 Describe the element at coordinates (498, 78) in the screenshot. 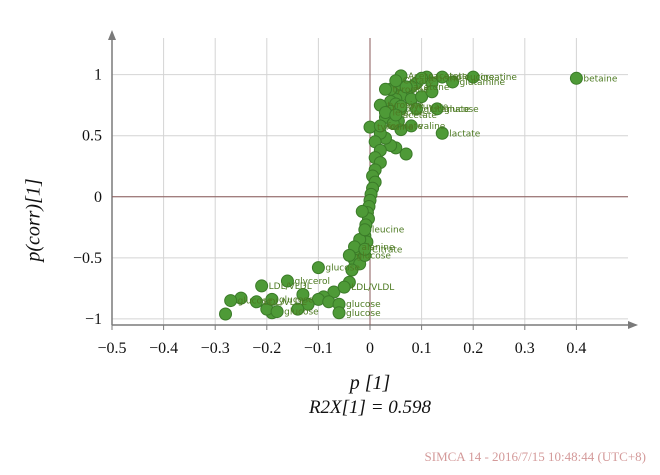

I see `point-label: creatine` at that location.